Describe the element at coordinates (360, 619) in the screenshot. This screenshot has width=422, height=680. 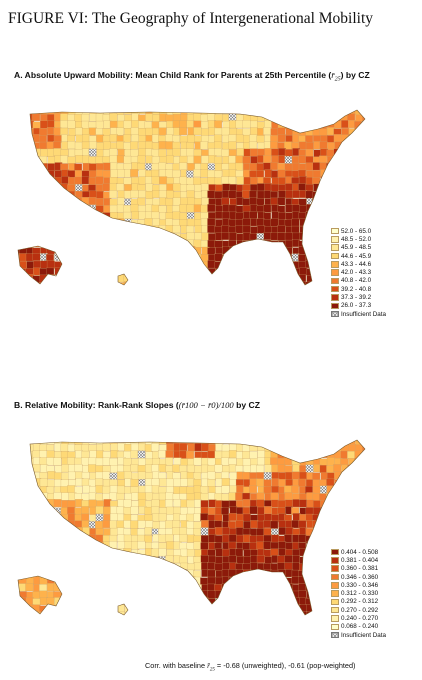
I see `legend-label: 0.240 - 0.270` at that location.